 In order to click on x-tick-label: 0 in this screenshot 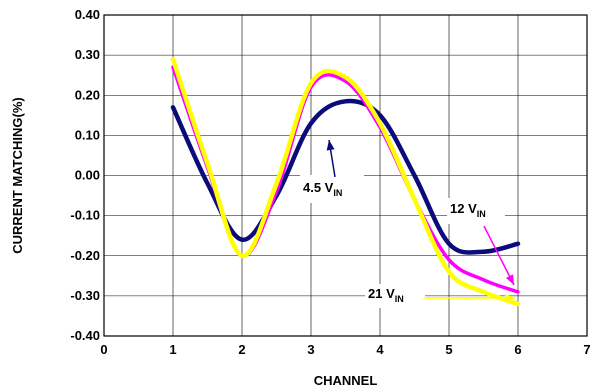, I will do `click(103, 349)`.